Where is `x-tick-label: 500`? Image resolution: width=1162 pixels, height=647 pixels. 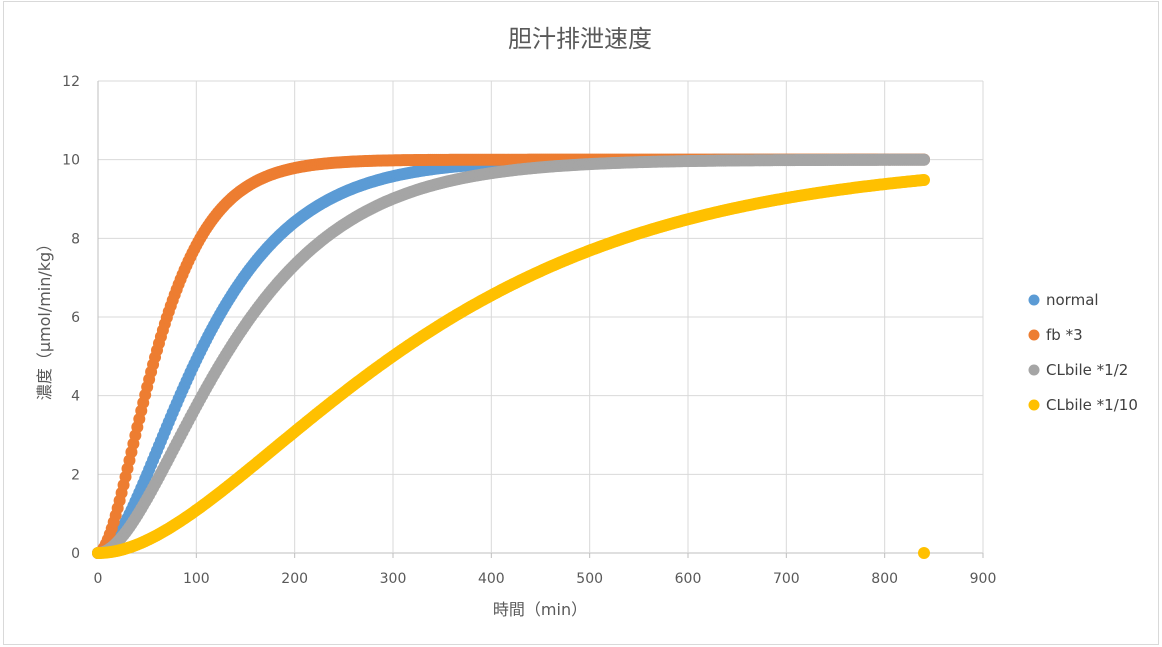 x-tick-label: 500 is located at coordinates (589, 579).